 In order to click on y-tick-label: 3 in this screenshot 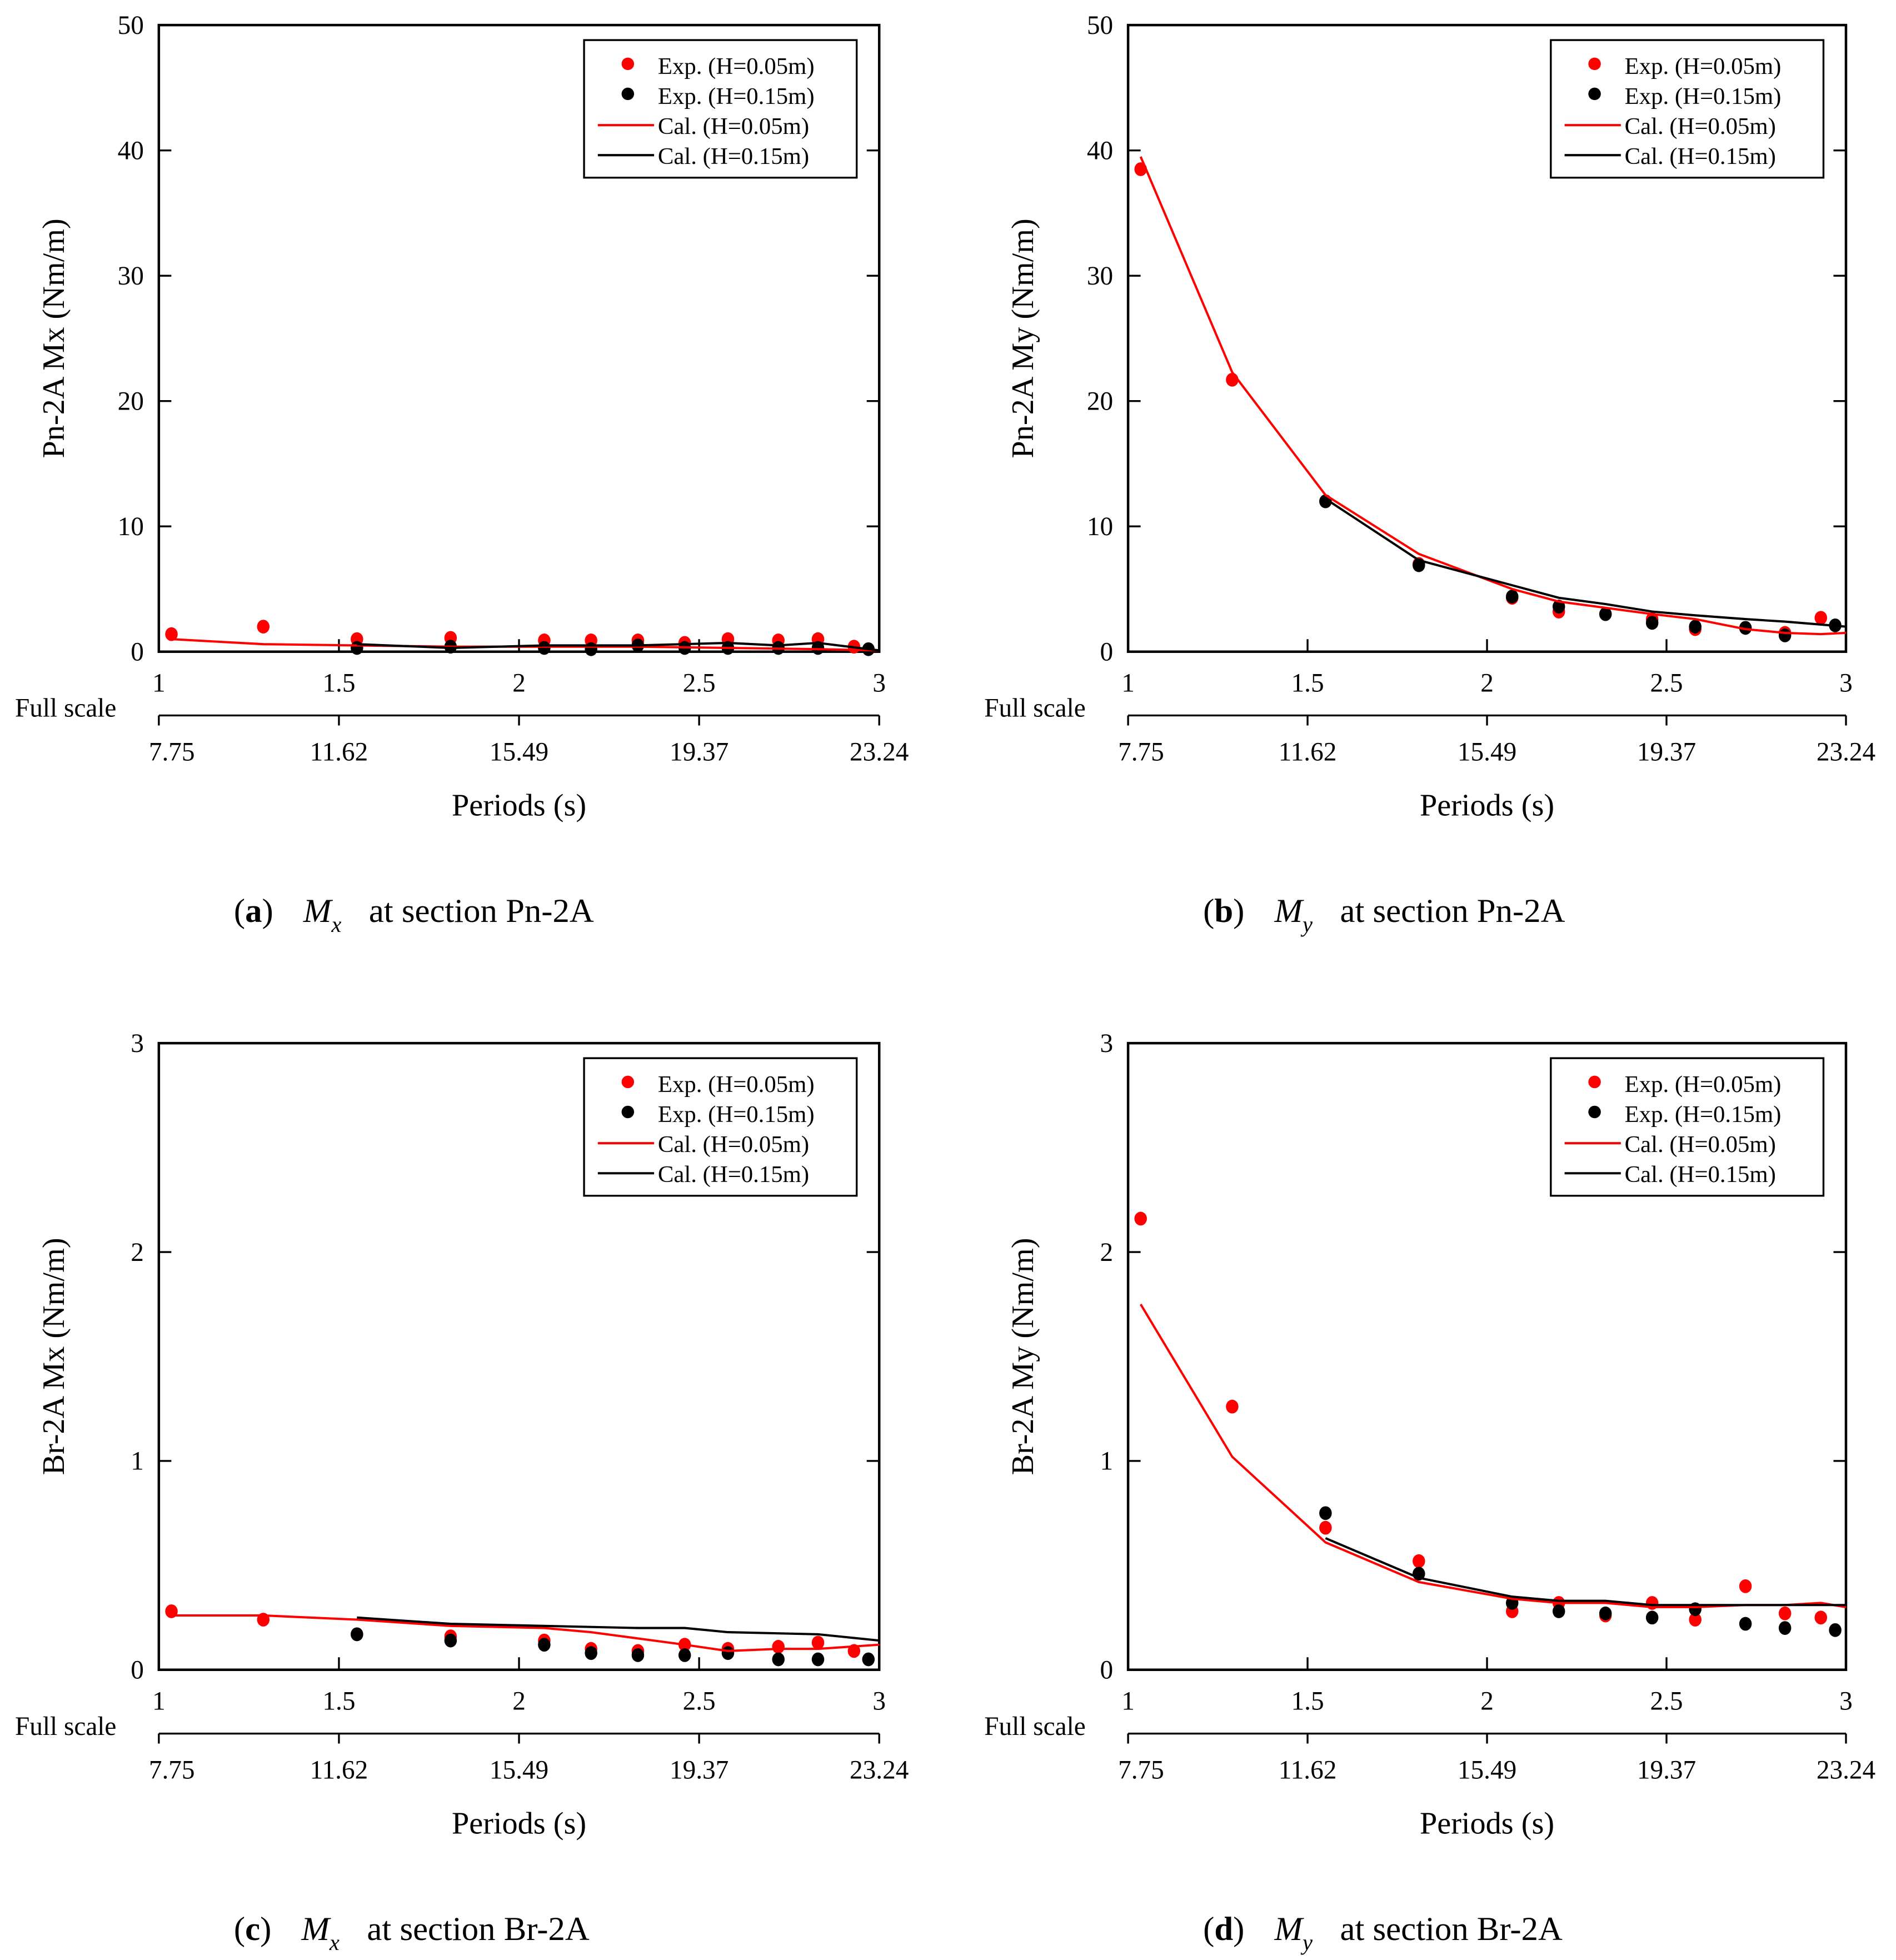, I will do `click(1106, 1043)`.